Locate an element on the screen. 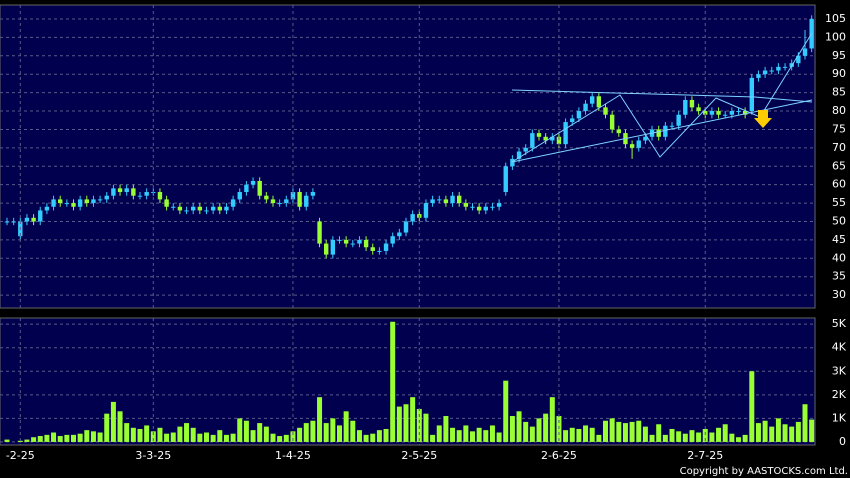 The image size is (850, 478). y-tick-label: 55 is located at coordinates (839, 202).